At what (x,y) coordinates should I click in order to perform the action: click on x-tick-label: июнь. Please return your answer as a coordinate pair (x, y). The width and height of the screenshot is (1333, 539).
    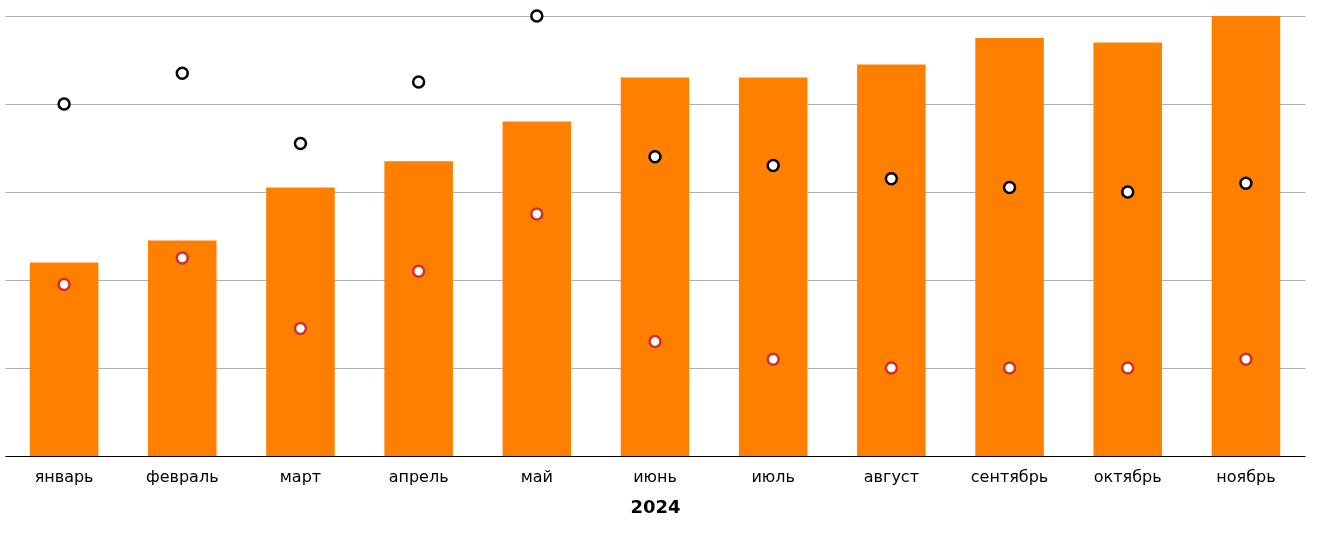
    Looking at the image, I should click on (655, 476).